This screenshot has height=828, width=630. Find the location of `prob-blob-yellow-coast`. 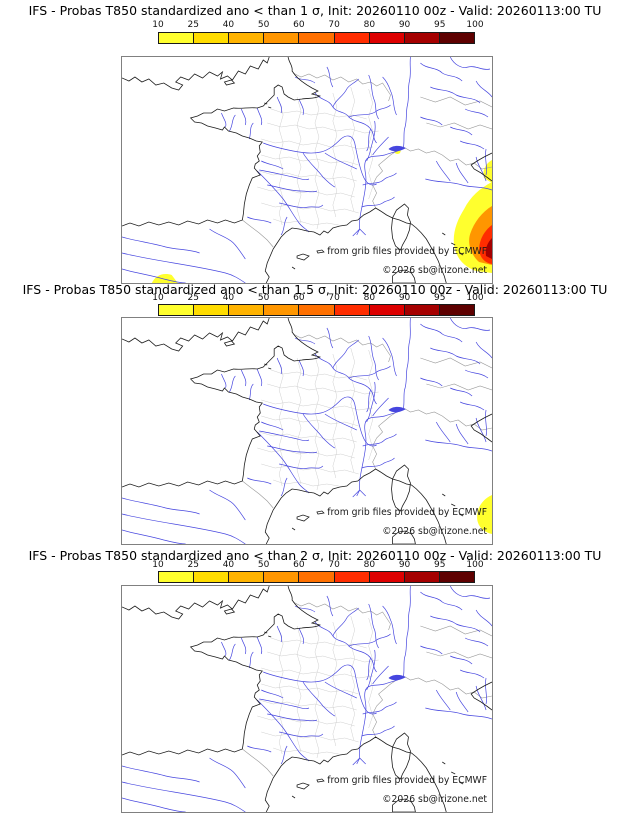

prob-blob-yellow-coast is located at coordinates (487, 171).